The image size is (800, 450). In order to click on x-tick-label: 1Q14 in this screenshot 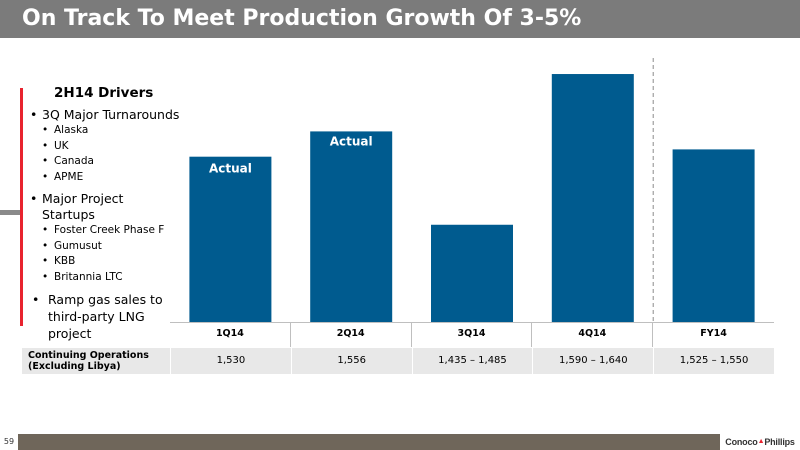, I will do `click(230, 335)`.